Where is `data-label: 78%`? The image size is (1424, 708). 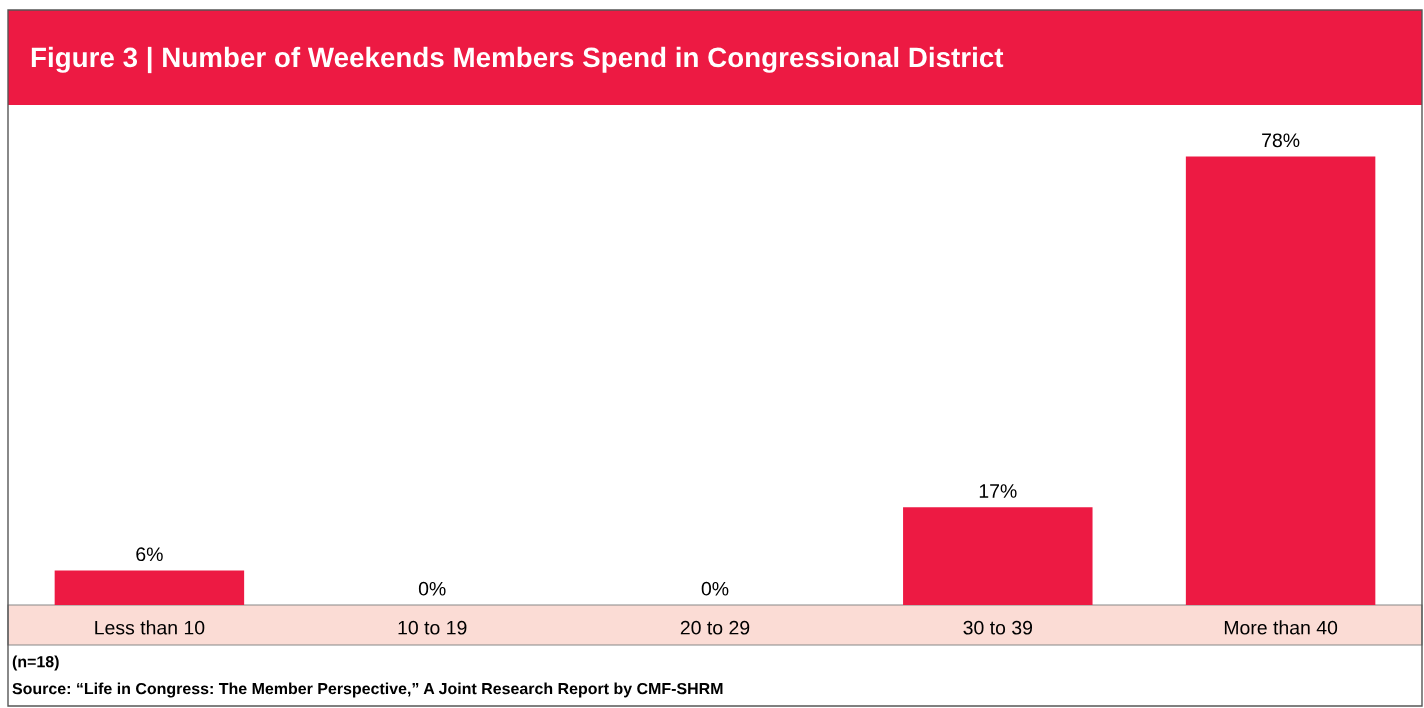
data-label: 78% is located at coordinates (1281, 140).